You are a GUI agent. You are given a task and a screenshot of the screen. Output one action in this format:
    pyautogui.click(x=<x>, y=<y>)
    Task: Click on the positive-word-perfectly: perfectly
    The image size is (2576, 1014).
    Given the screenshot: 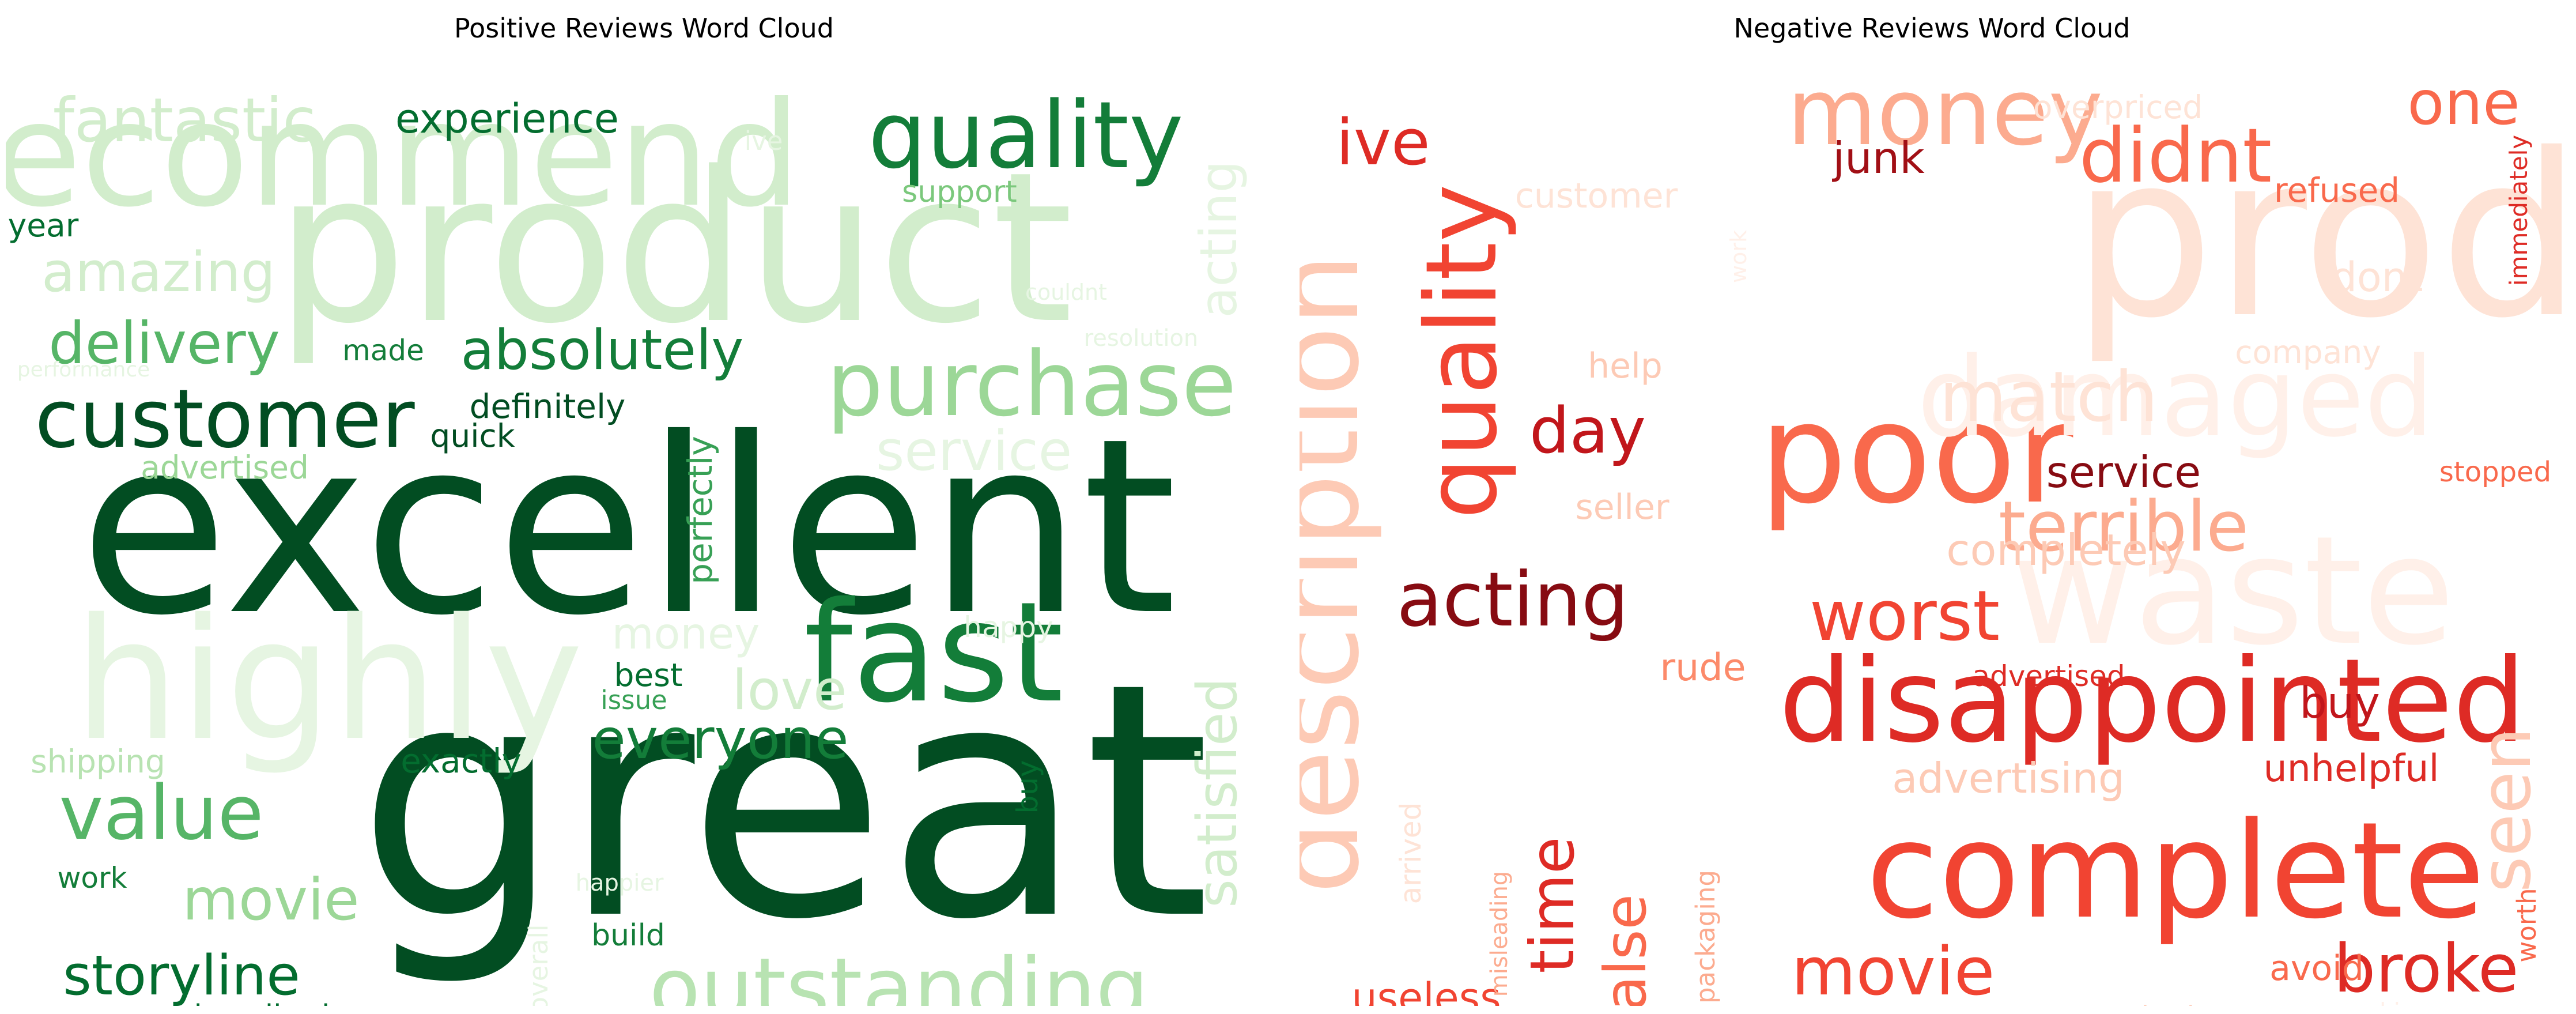 What is the action you would take?
    pyautogui.click(x=700, y=510)
    